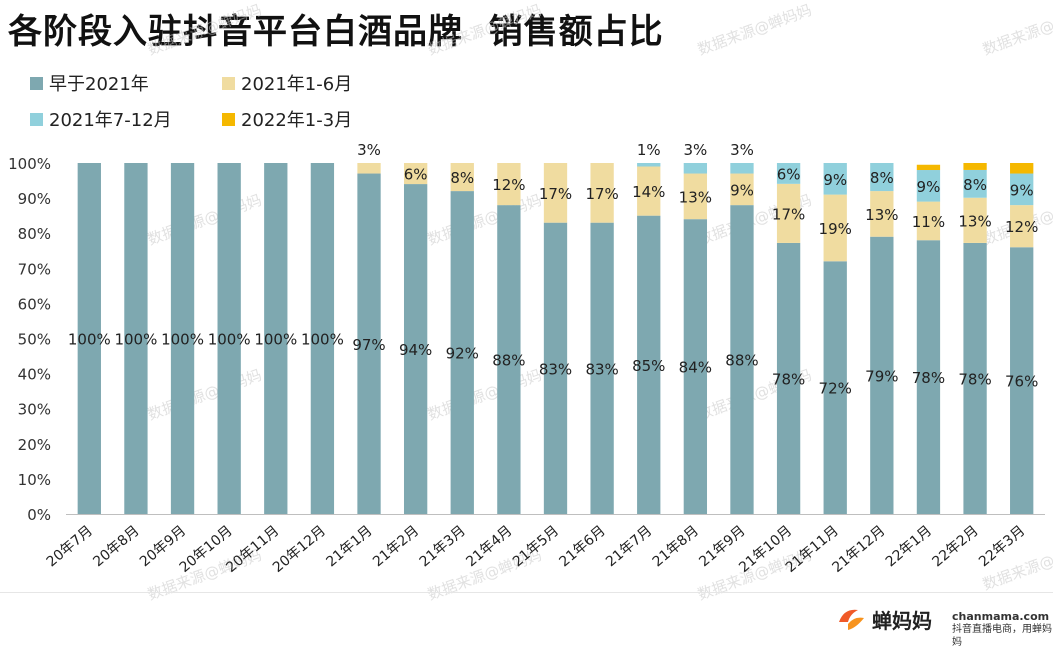  I want to click on data-label-series-2: 8%, so click(462, 178).